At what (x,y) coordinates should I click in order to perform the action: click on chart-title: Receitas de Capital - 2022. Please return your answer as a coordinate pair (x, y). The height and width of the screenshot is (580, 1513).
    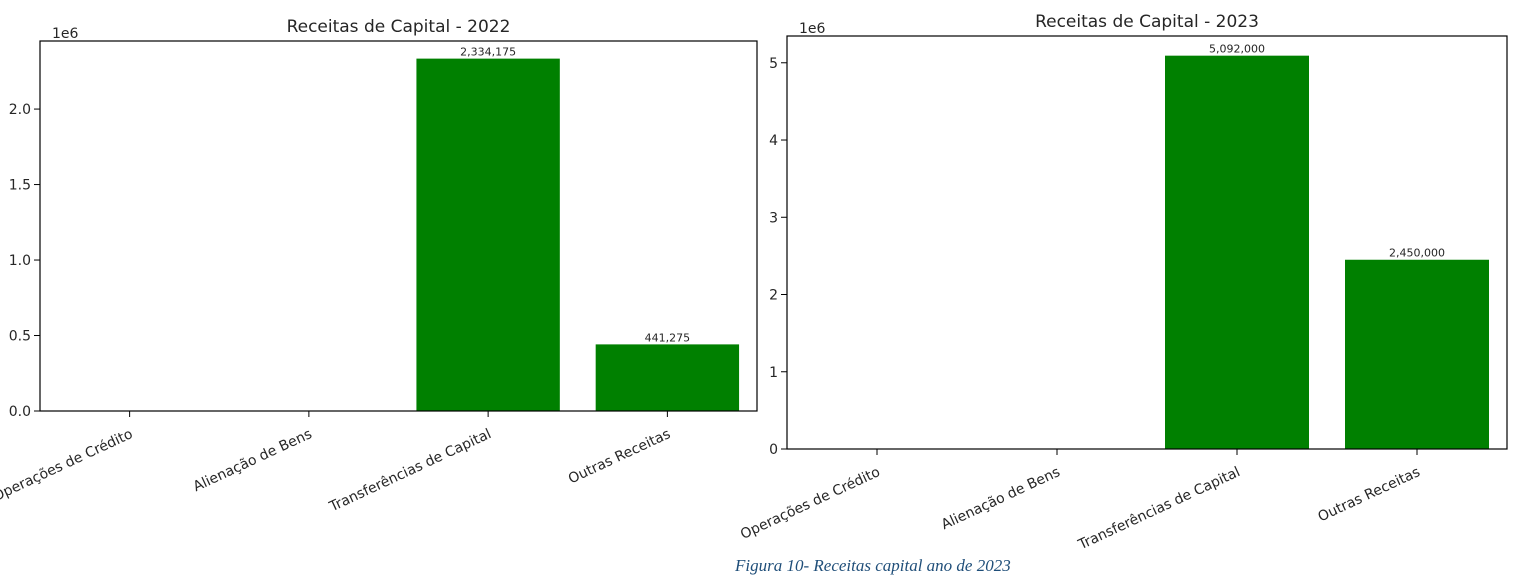
    Looking at the image, I should click on (399, 27).